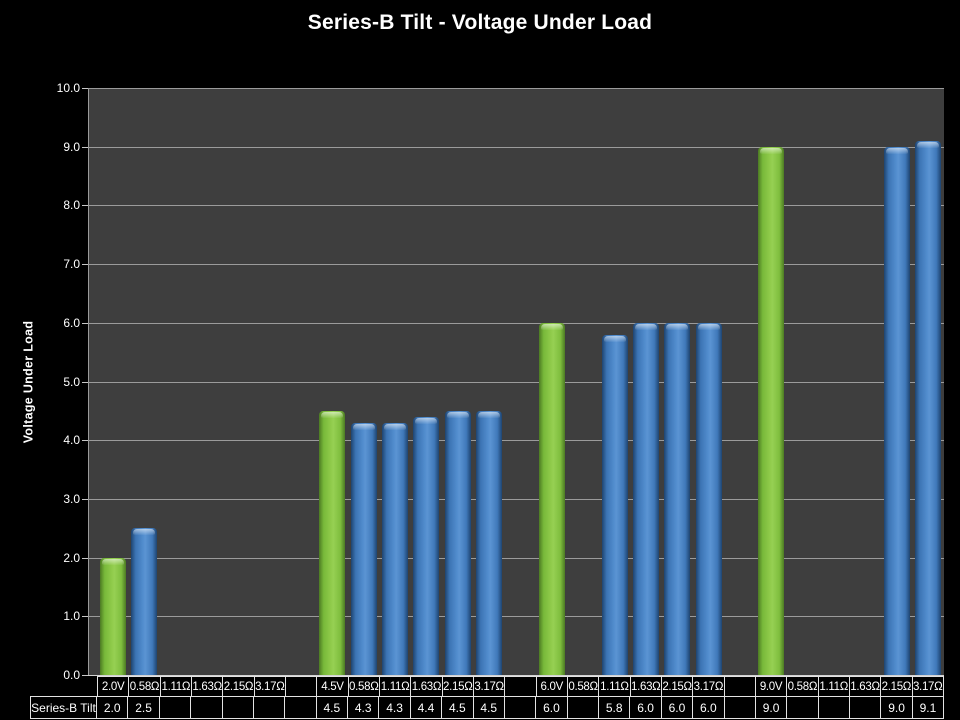 This screenshot has width=960, height=720. What do you see at coordinates (71, 381) in the screenshot?
I see `y-tick-label: 5.0` at bounding box center [71, 381].